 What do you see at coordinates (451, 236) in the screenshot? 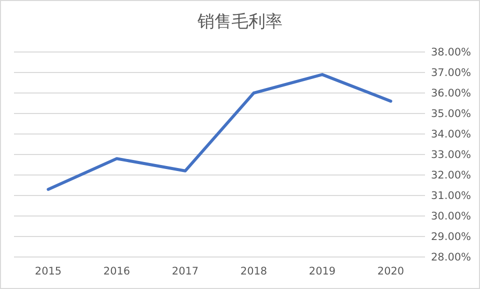
I see `y-tick-label: 29.00%` at bounding box center [451, 236].